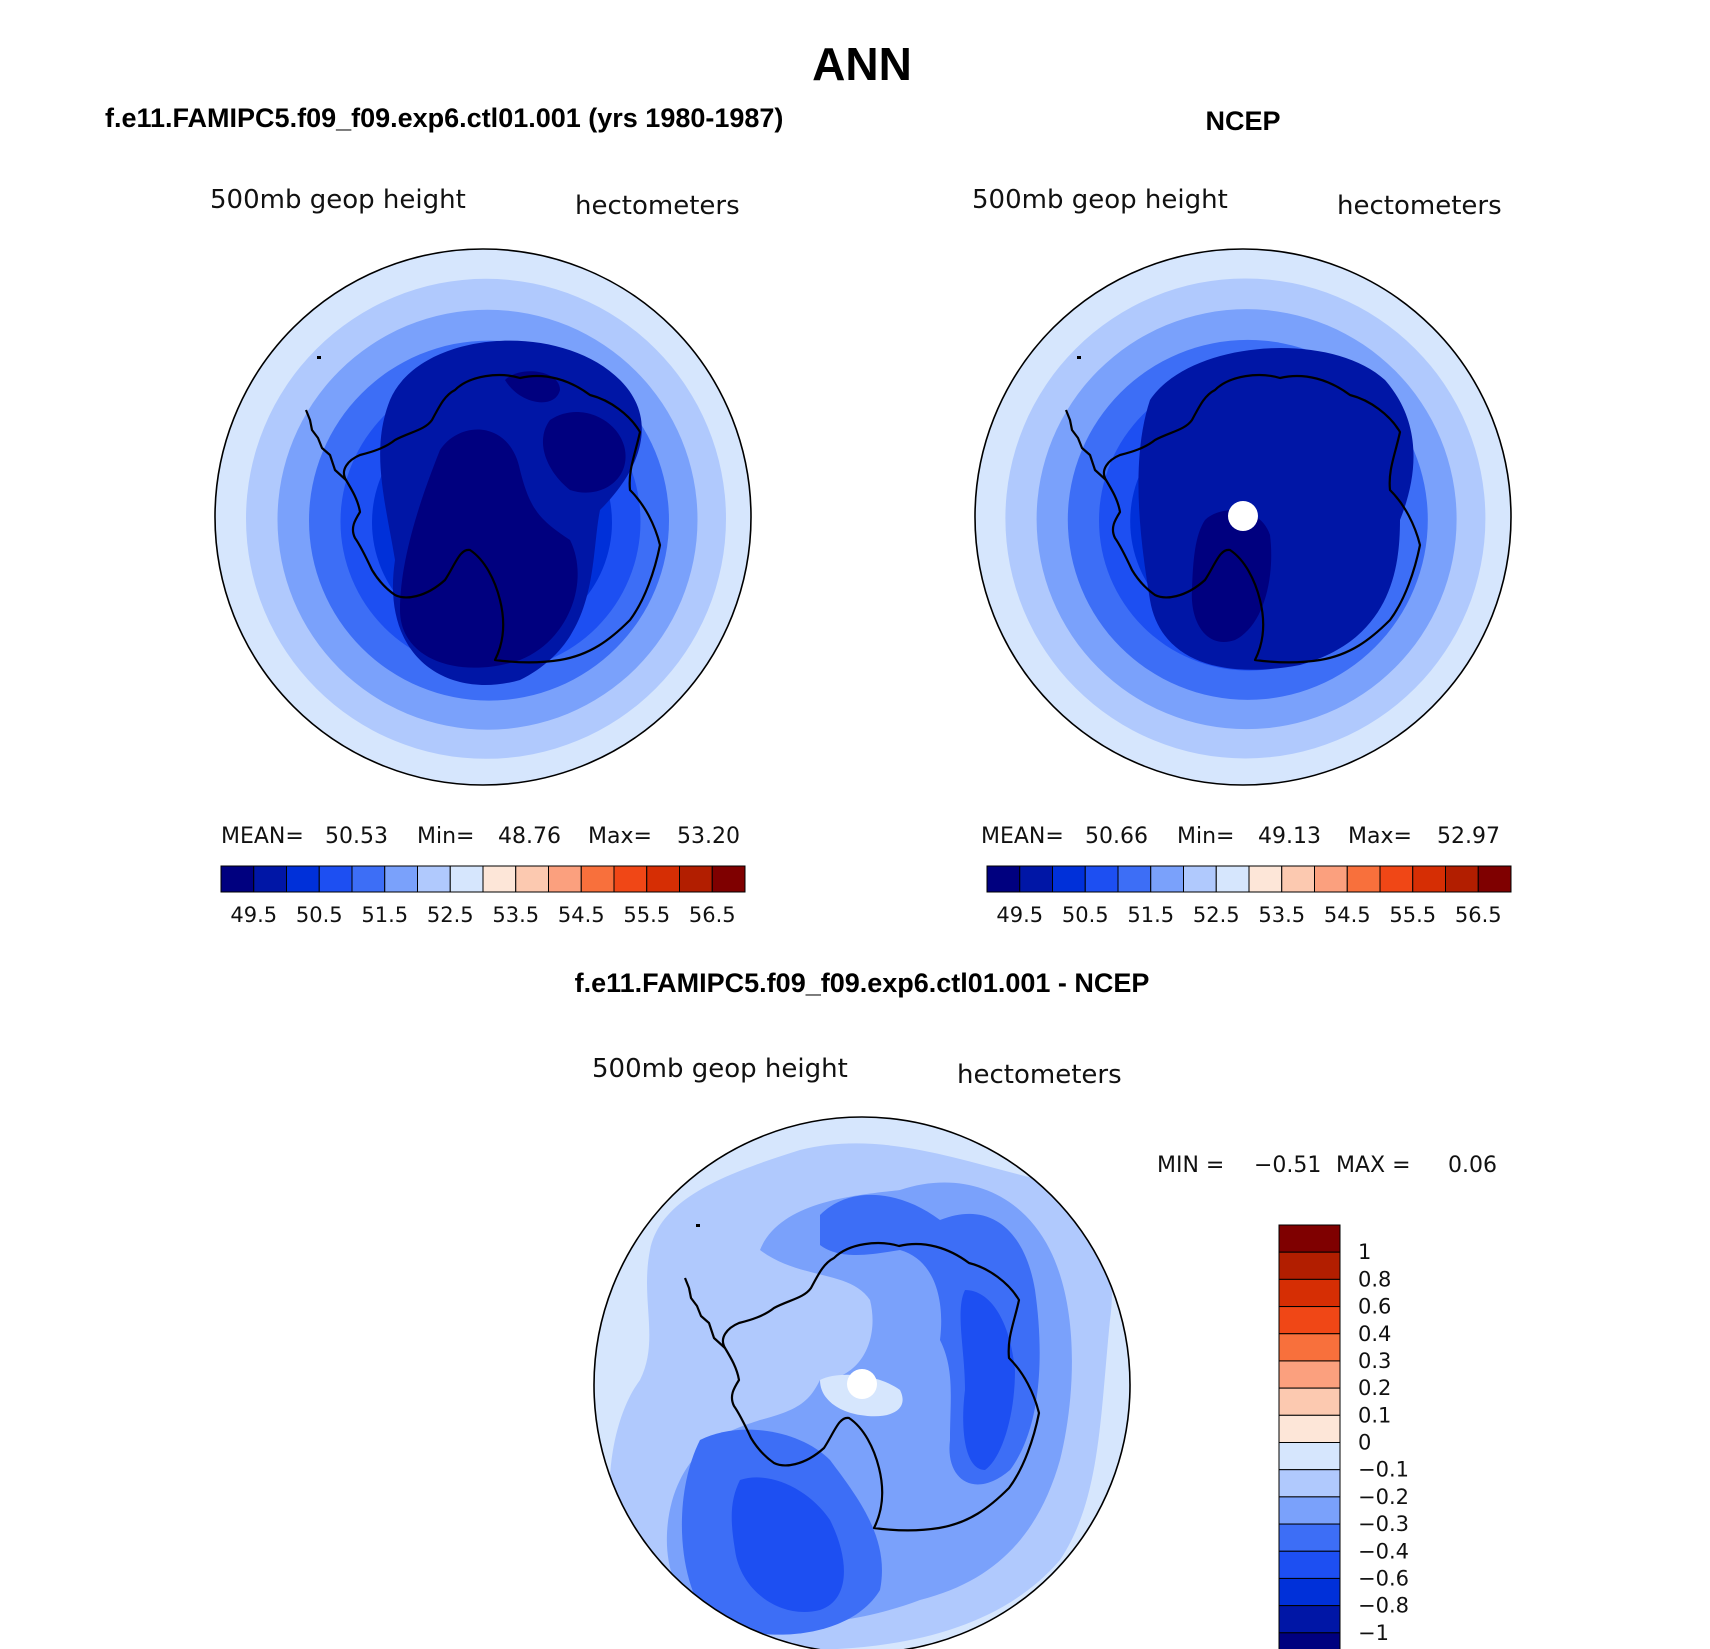 Image resolution: width=1710 pixels, height=1649 pixels. Describe the element at coordinates (712, 915) in the screenshot. I see `model-colorbar-tick-label: 56.5` at that location.